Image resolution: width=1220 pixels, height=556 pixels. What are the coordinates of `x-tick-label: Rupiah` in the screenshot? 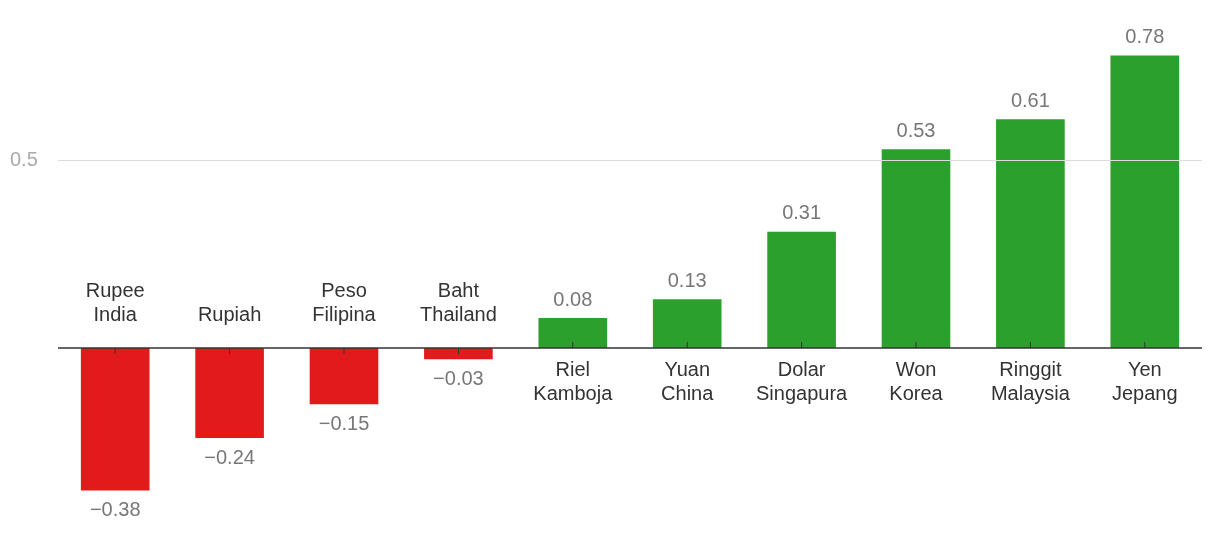 It's located at (229, 314).